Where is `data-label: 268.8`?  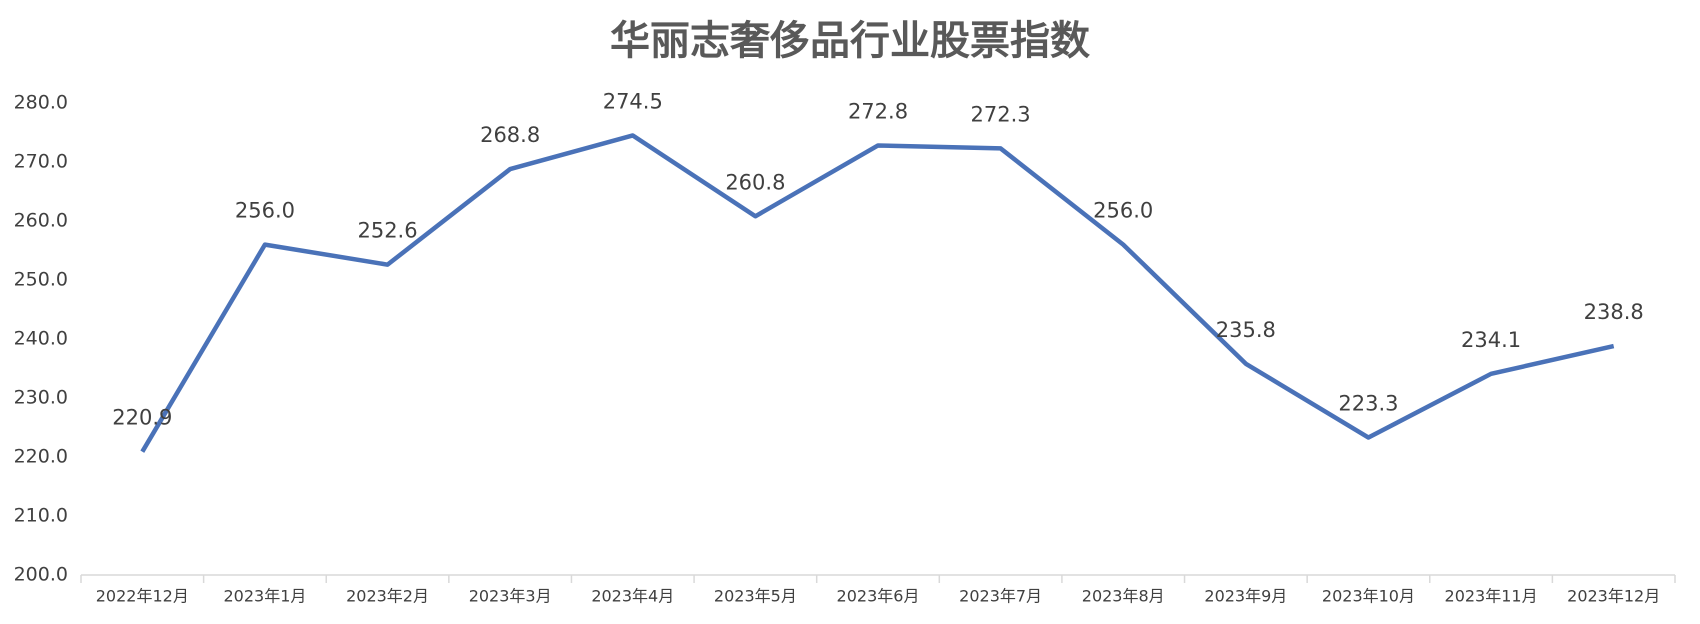
data-label: 268.8 is located at coordinates (510, 135).